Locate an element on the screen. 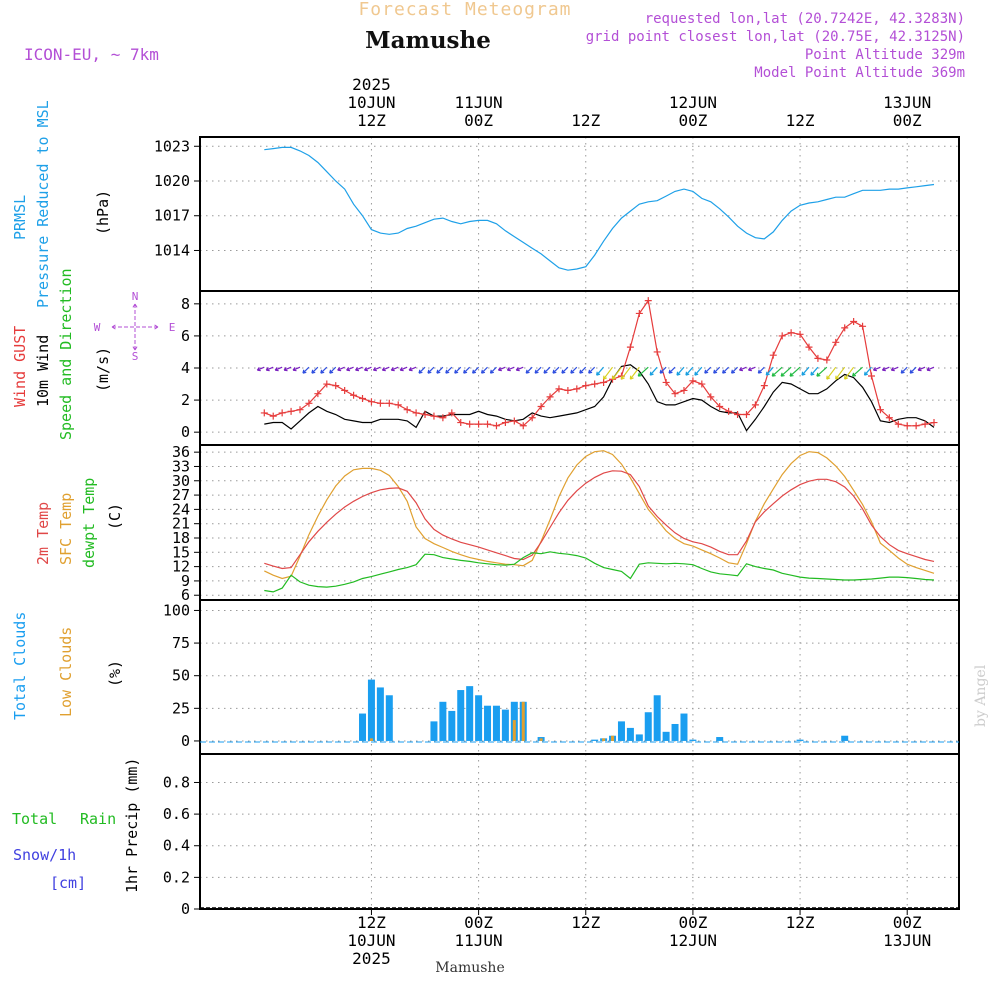  total-label: Total is located at coordinates (34, 819).